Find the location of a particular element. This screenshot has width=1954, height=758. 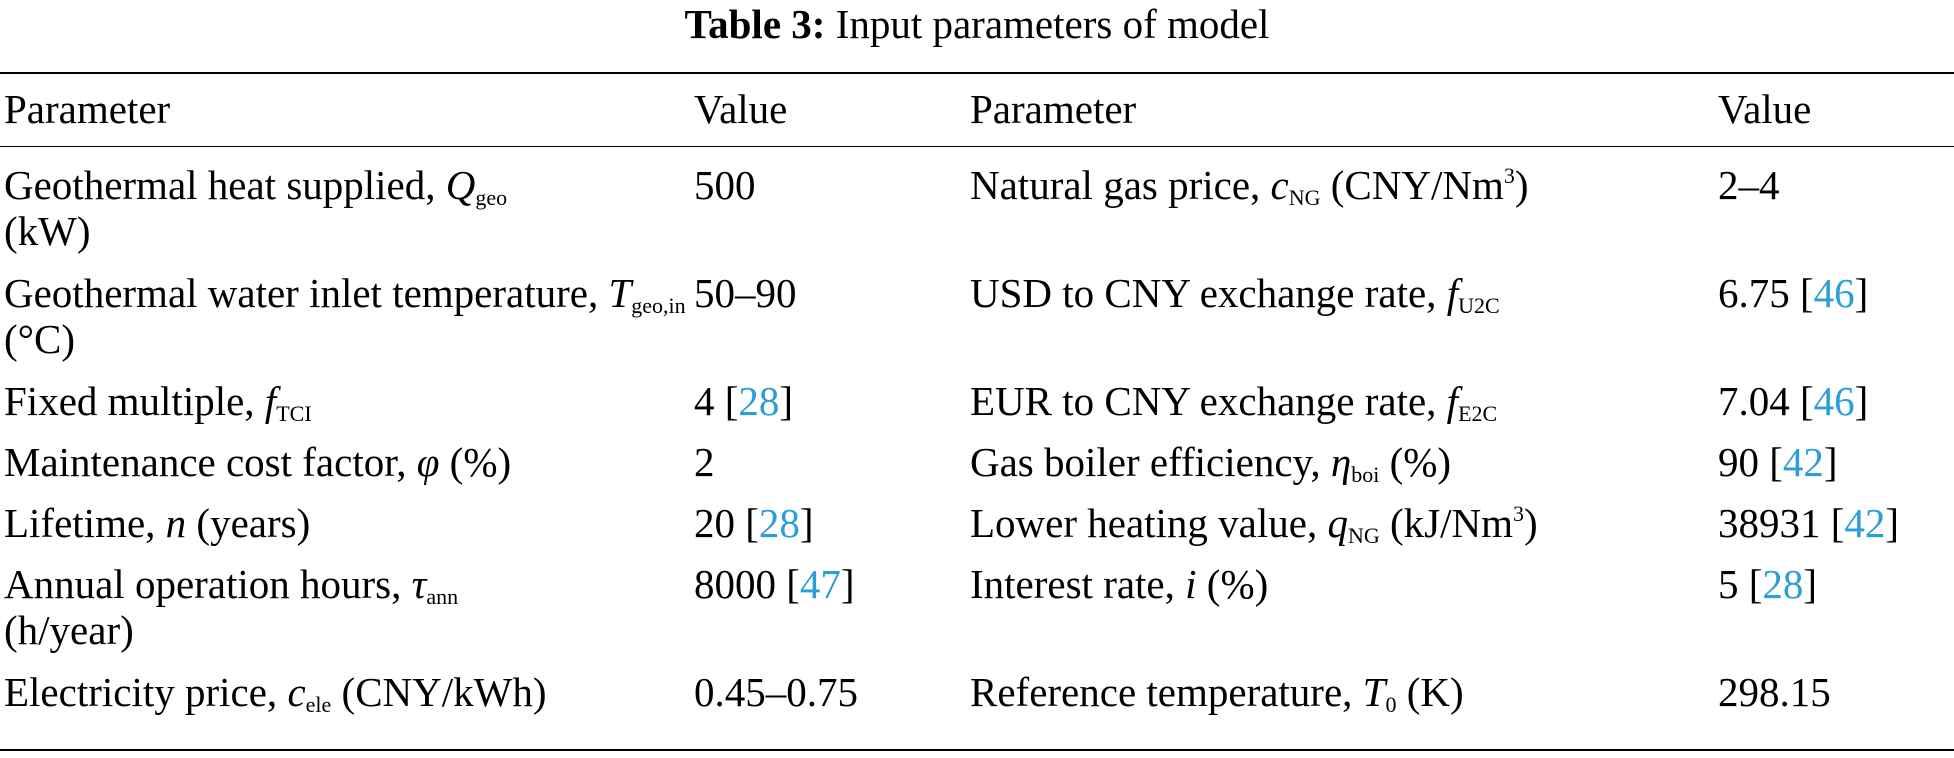

table-caption-label: Table 3: is located at coordinates (755, 24).